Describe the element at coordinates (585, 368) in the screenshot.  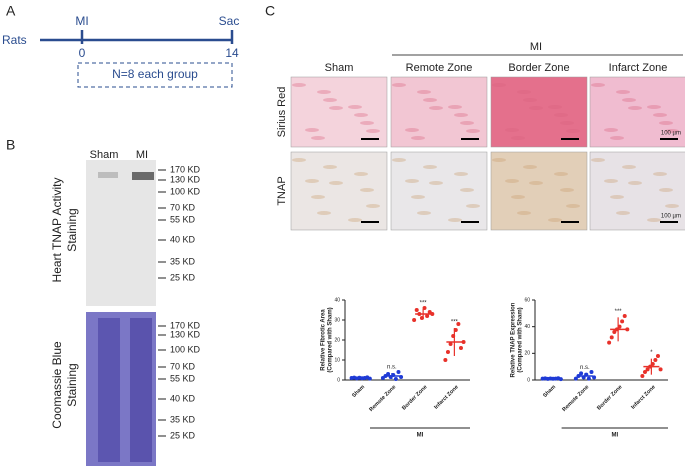
I see `significance: n.s.` at that location.